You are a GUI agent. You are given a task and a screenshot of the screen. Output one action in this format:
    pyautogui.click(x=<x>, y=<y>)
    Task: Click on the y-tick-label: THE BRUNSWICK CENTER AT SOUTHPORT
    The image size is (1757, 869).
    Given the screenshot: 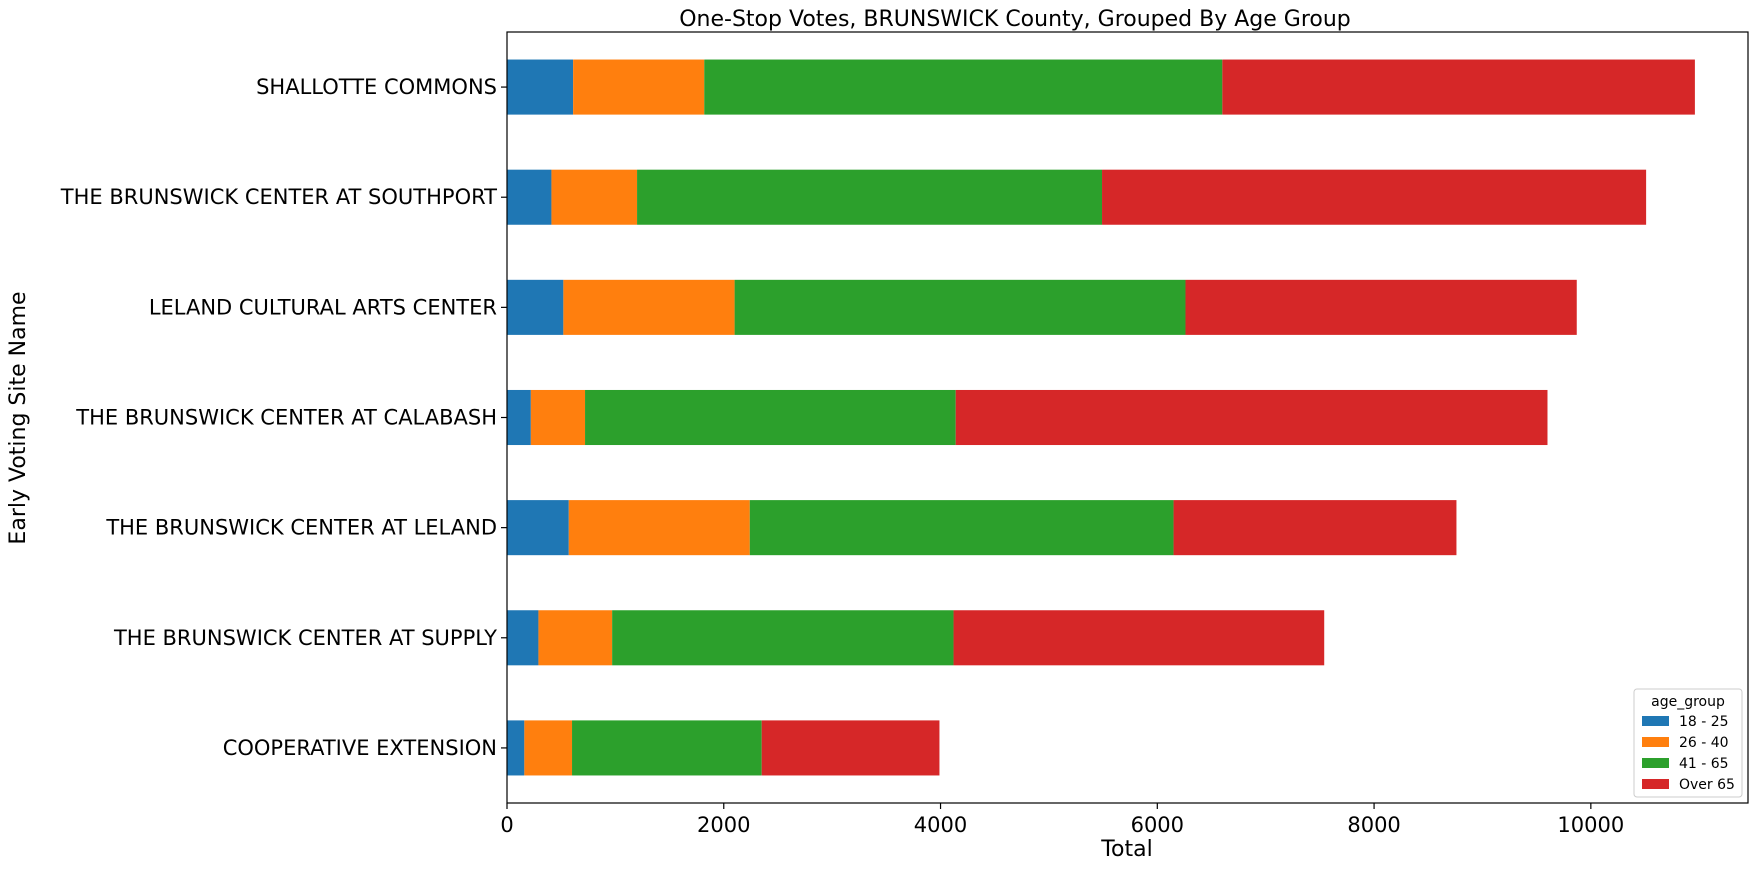 What is the action you would take?
    pyautogui.click(x=278, y=197)
    